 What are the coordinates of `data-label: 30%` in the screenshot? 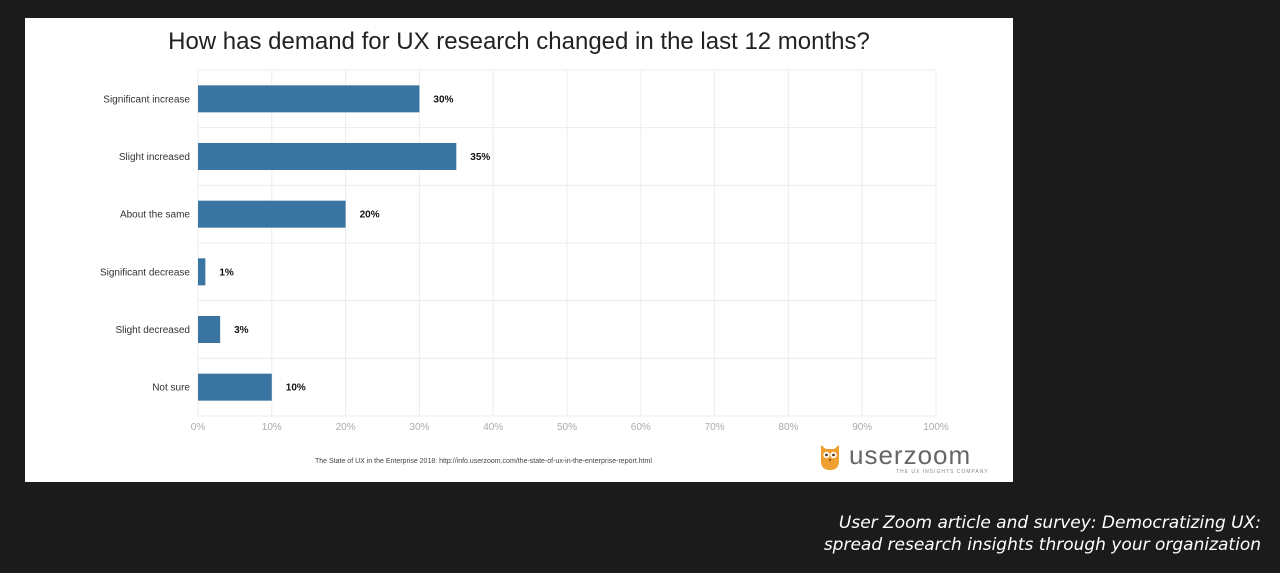 It's located at (443, 99).